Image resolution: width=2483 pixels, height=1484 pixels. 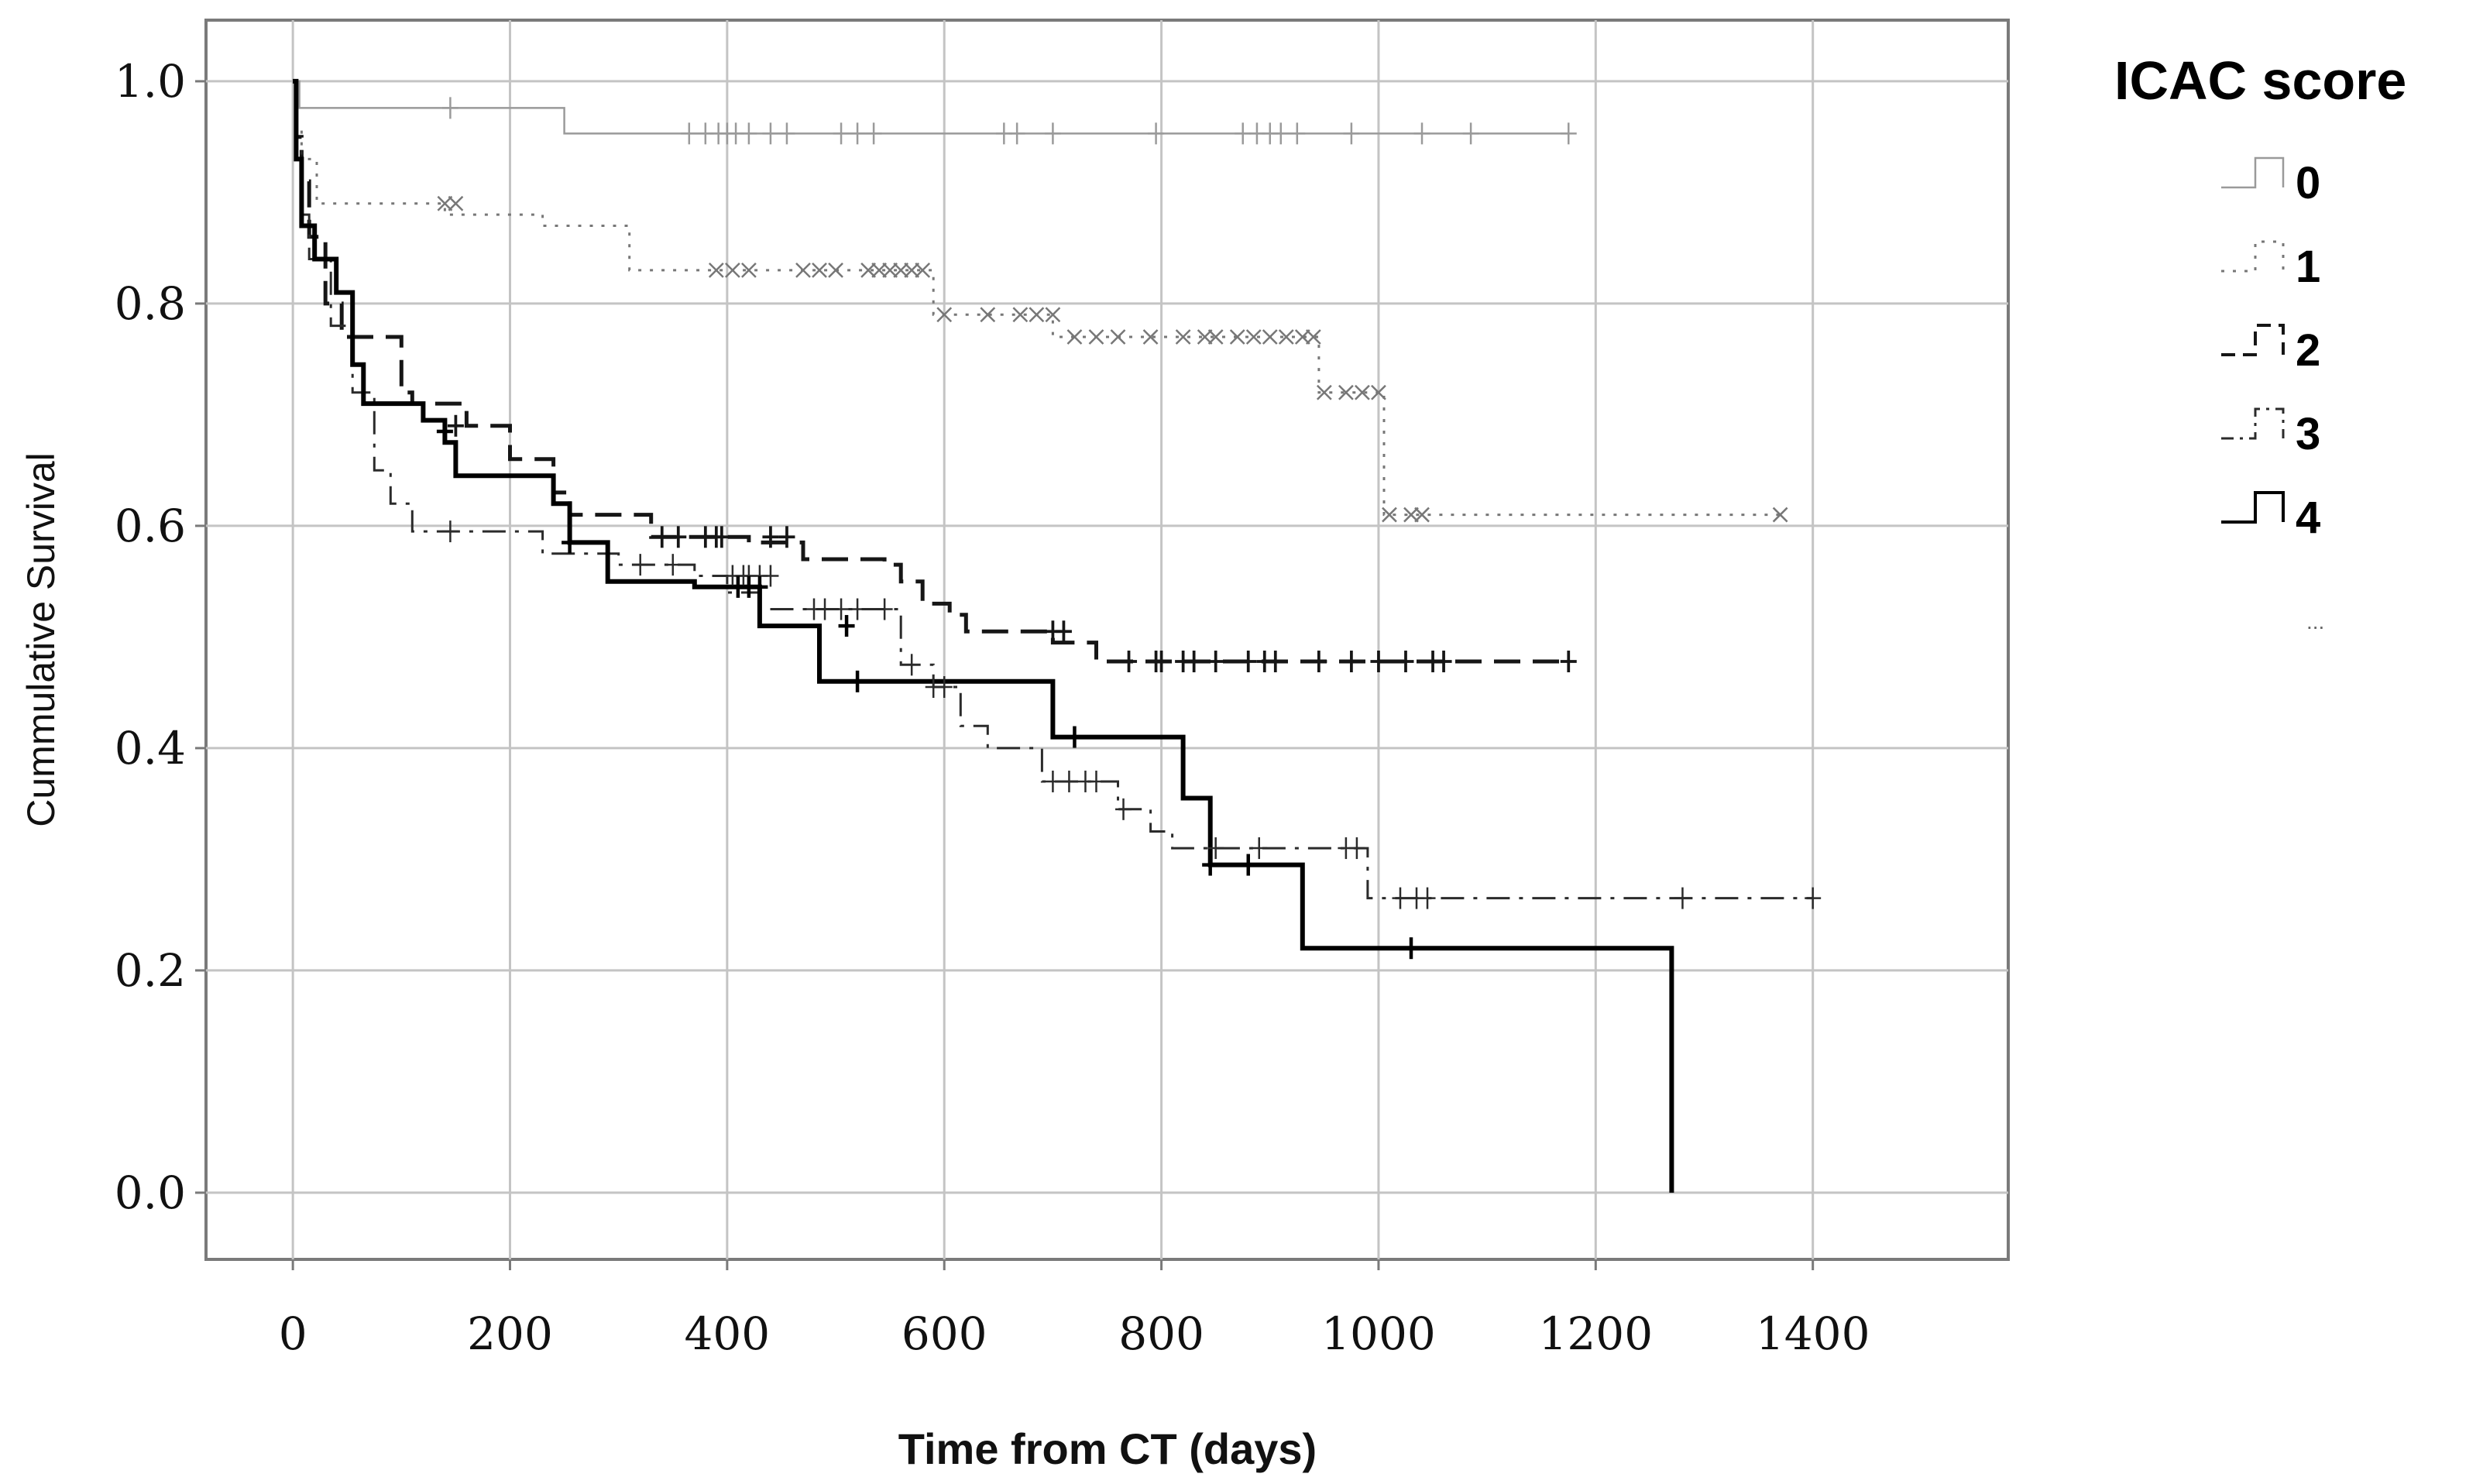 I want to click on legend-item-1: 1, so click(x=2271, y=266).